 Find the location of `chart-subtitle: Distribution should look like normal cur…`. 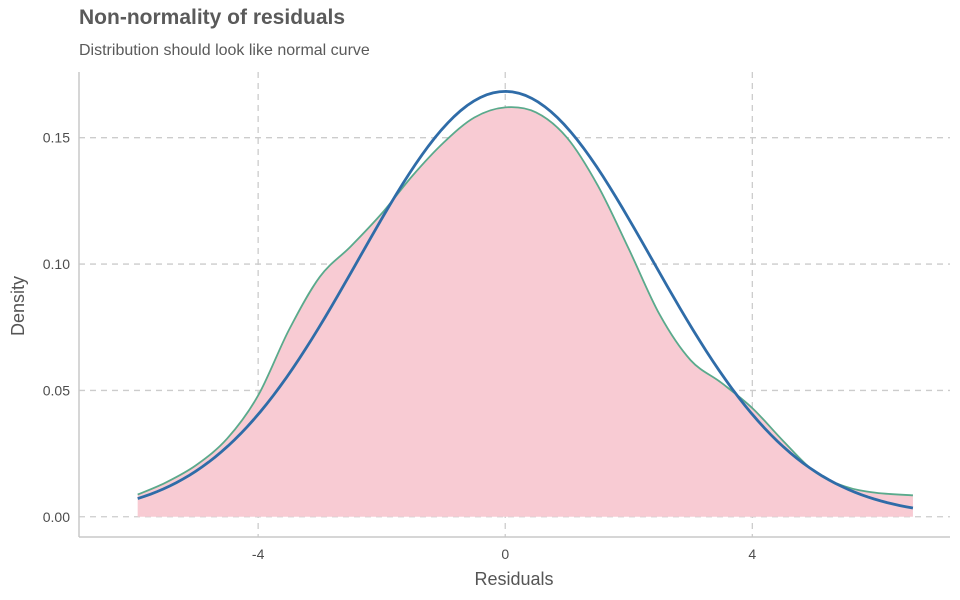

chart-subtitle: Distribution should look like normal cur… is located at coordinates (224, 50).